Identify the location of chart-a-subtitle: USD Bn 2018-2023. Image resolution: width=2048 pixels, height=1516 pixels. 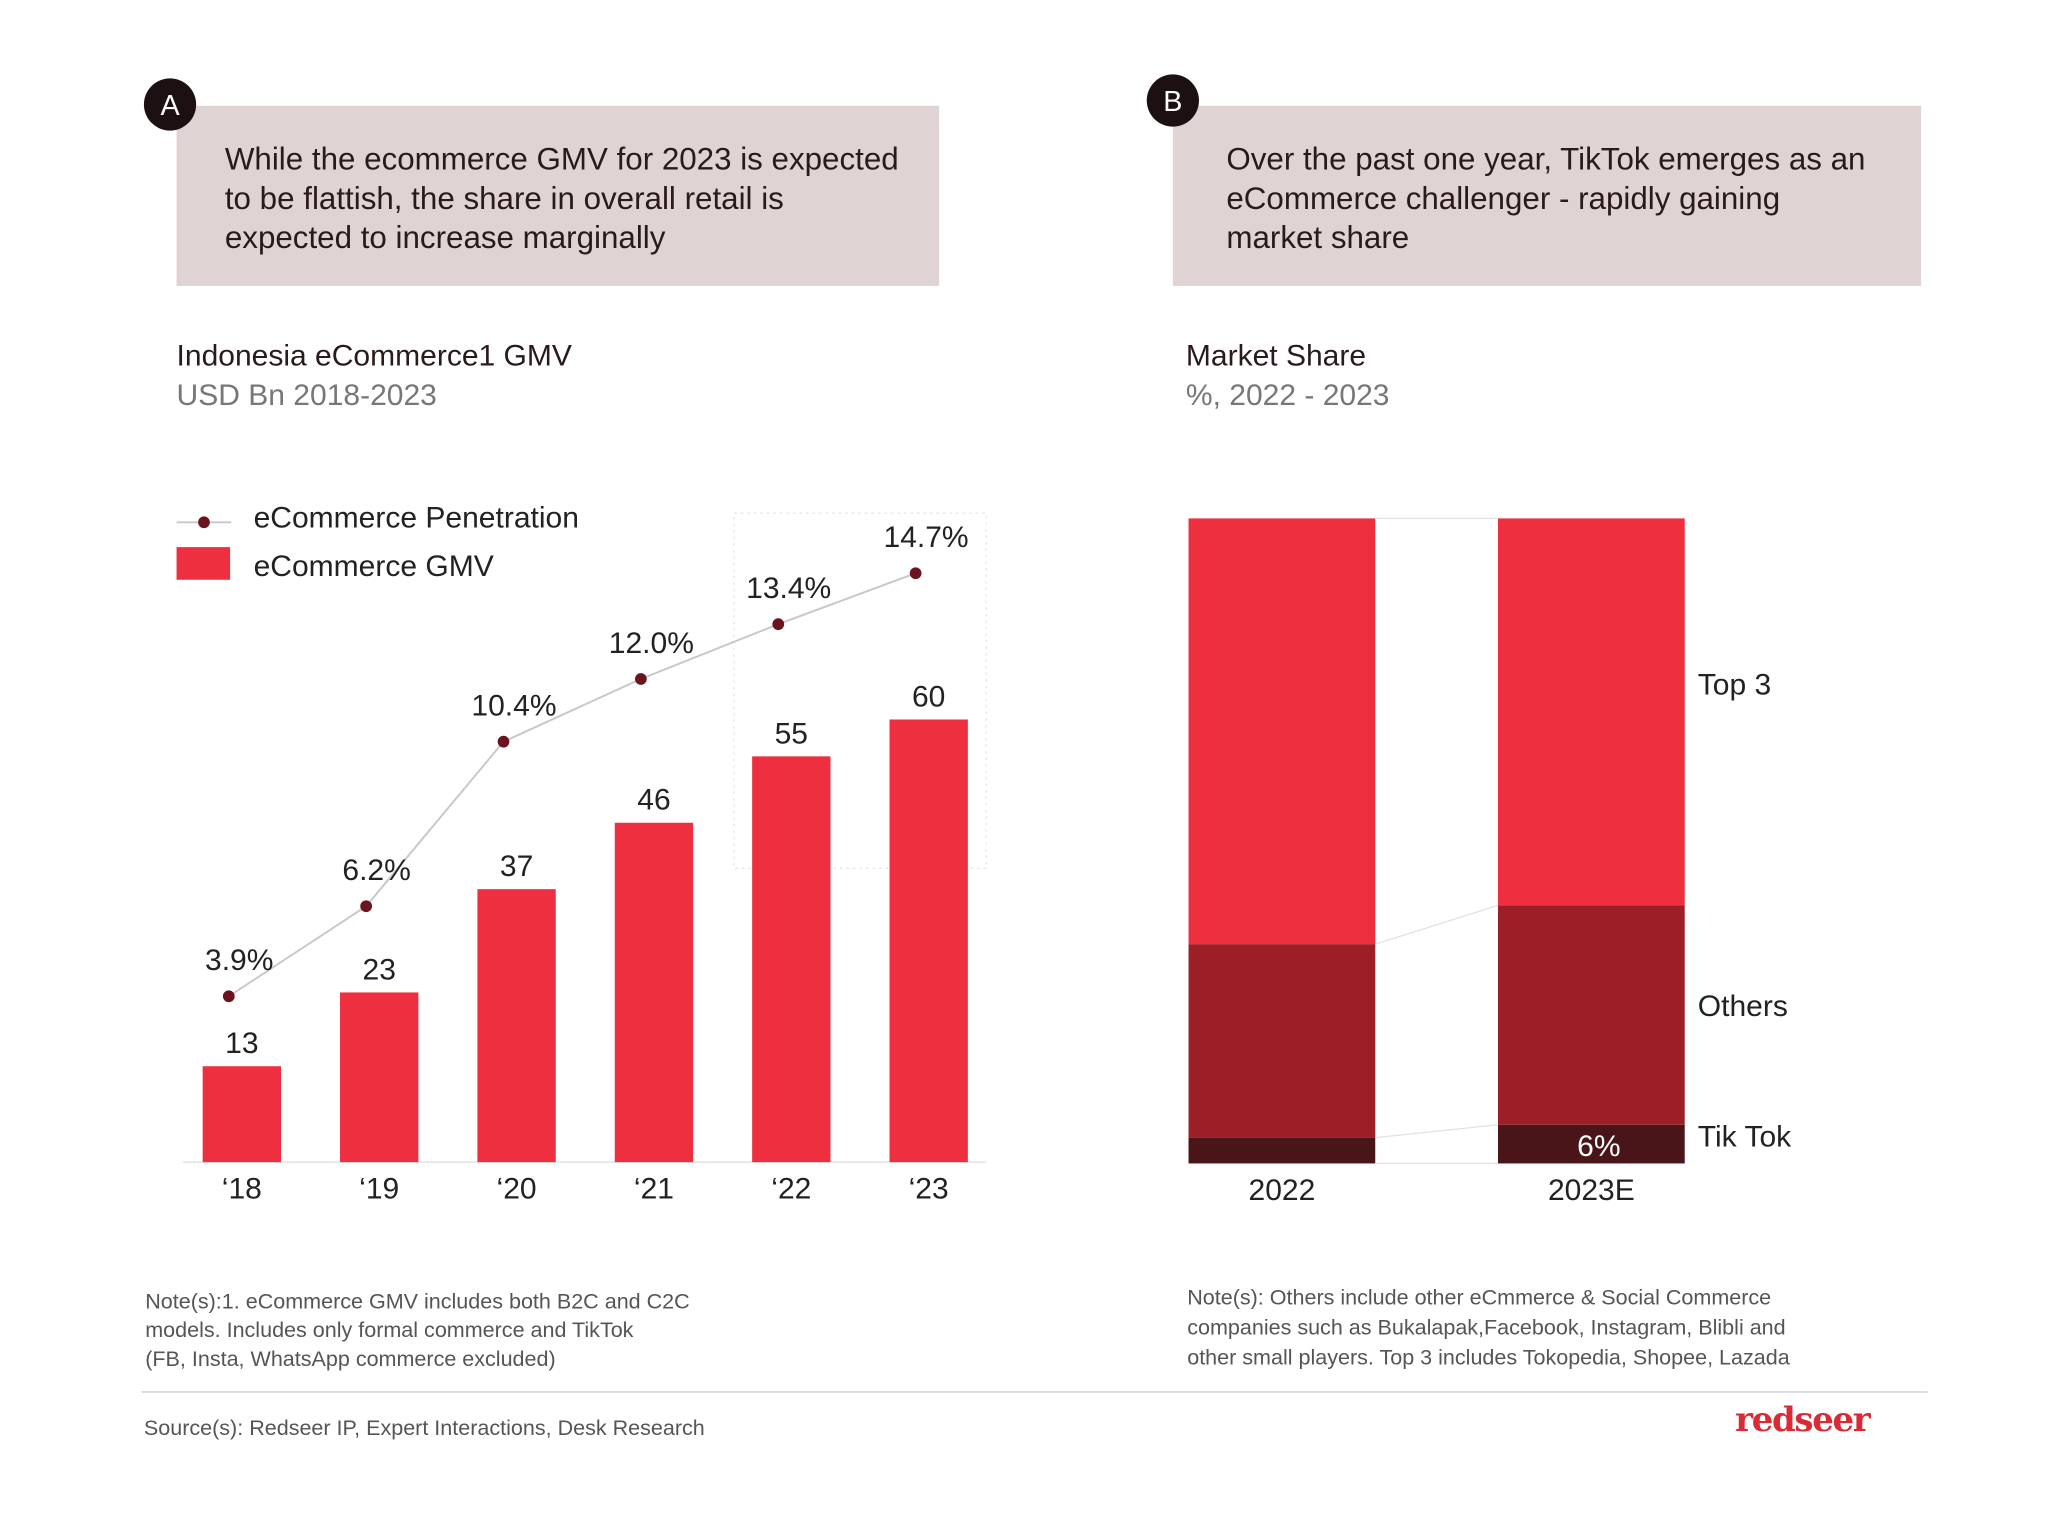
(307, 395).